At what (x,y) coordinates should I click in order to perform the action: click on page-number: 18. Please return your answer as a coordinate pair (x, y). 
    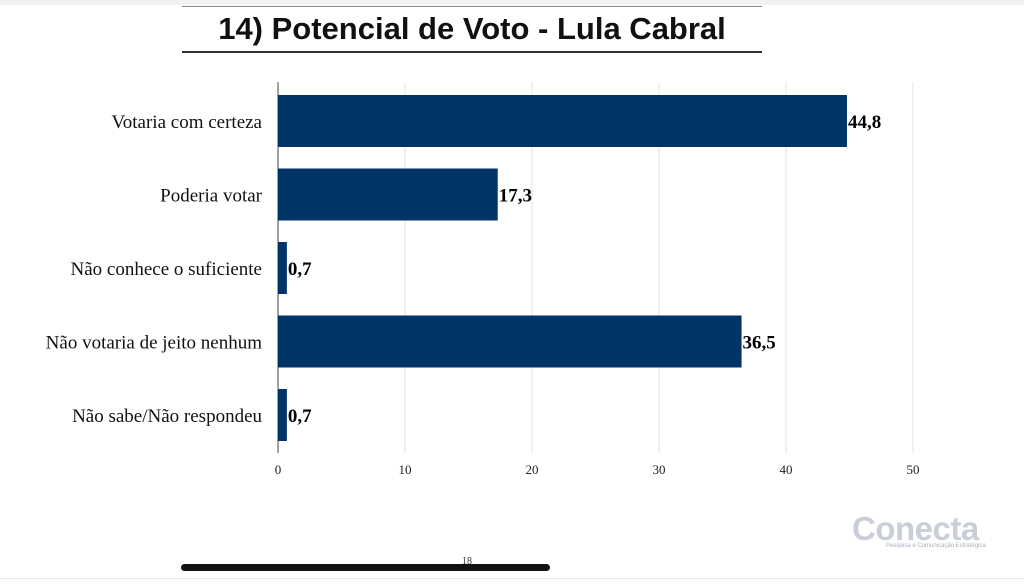
    Looking at the image, I should click on (467, 561).